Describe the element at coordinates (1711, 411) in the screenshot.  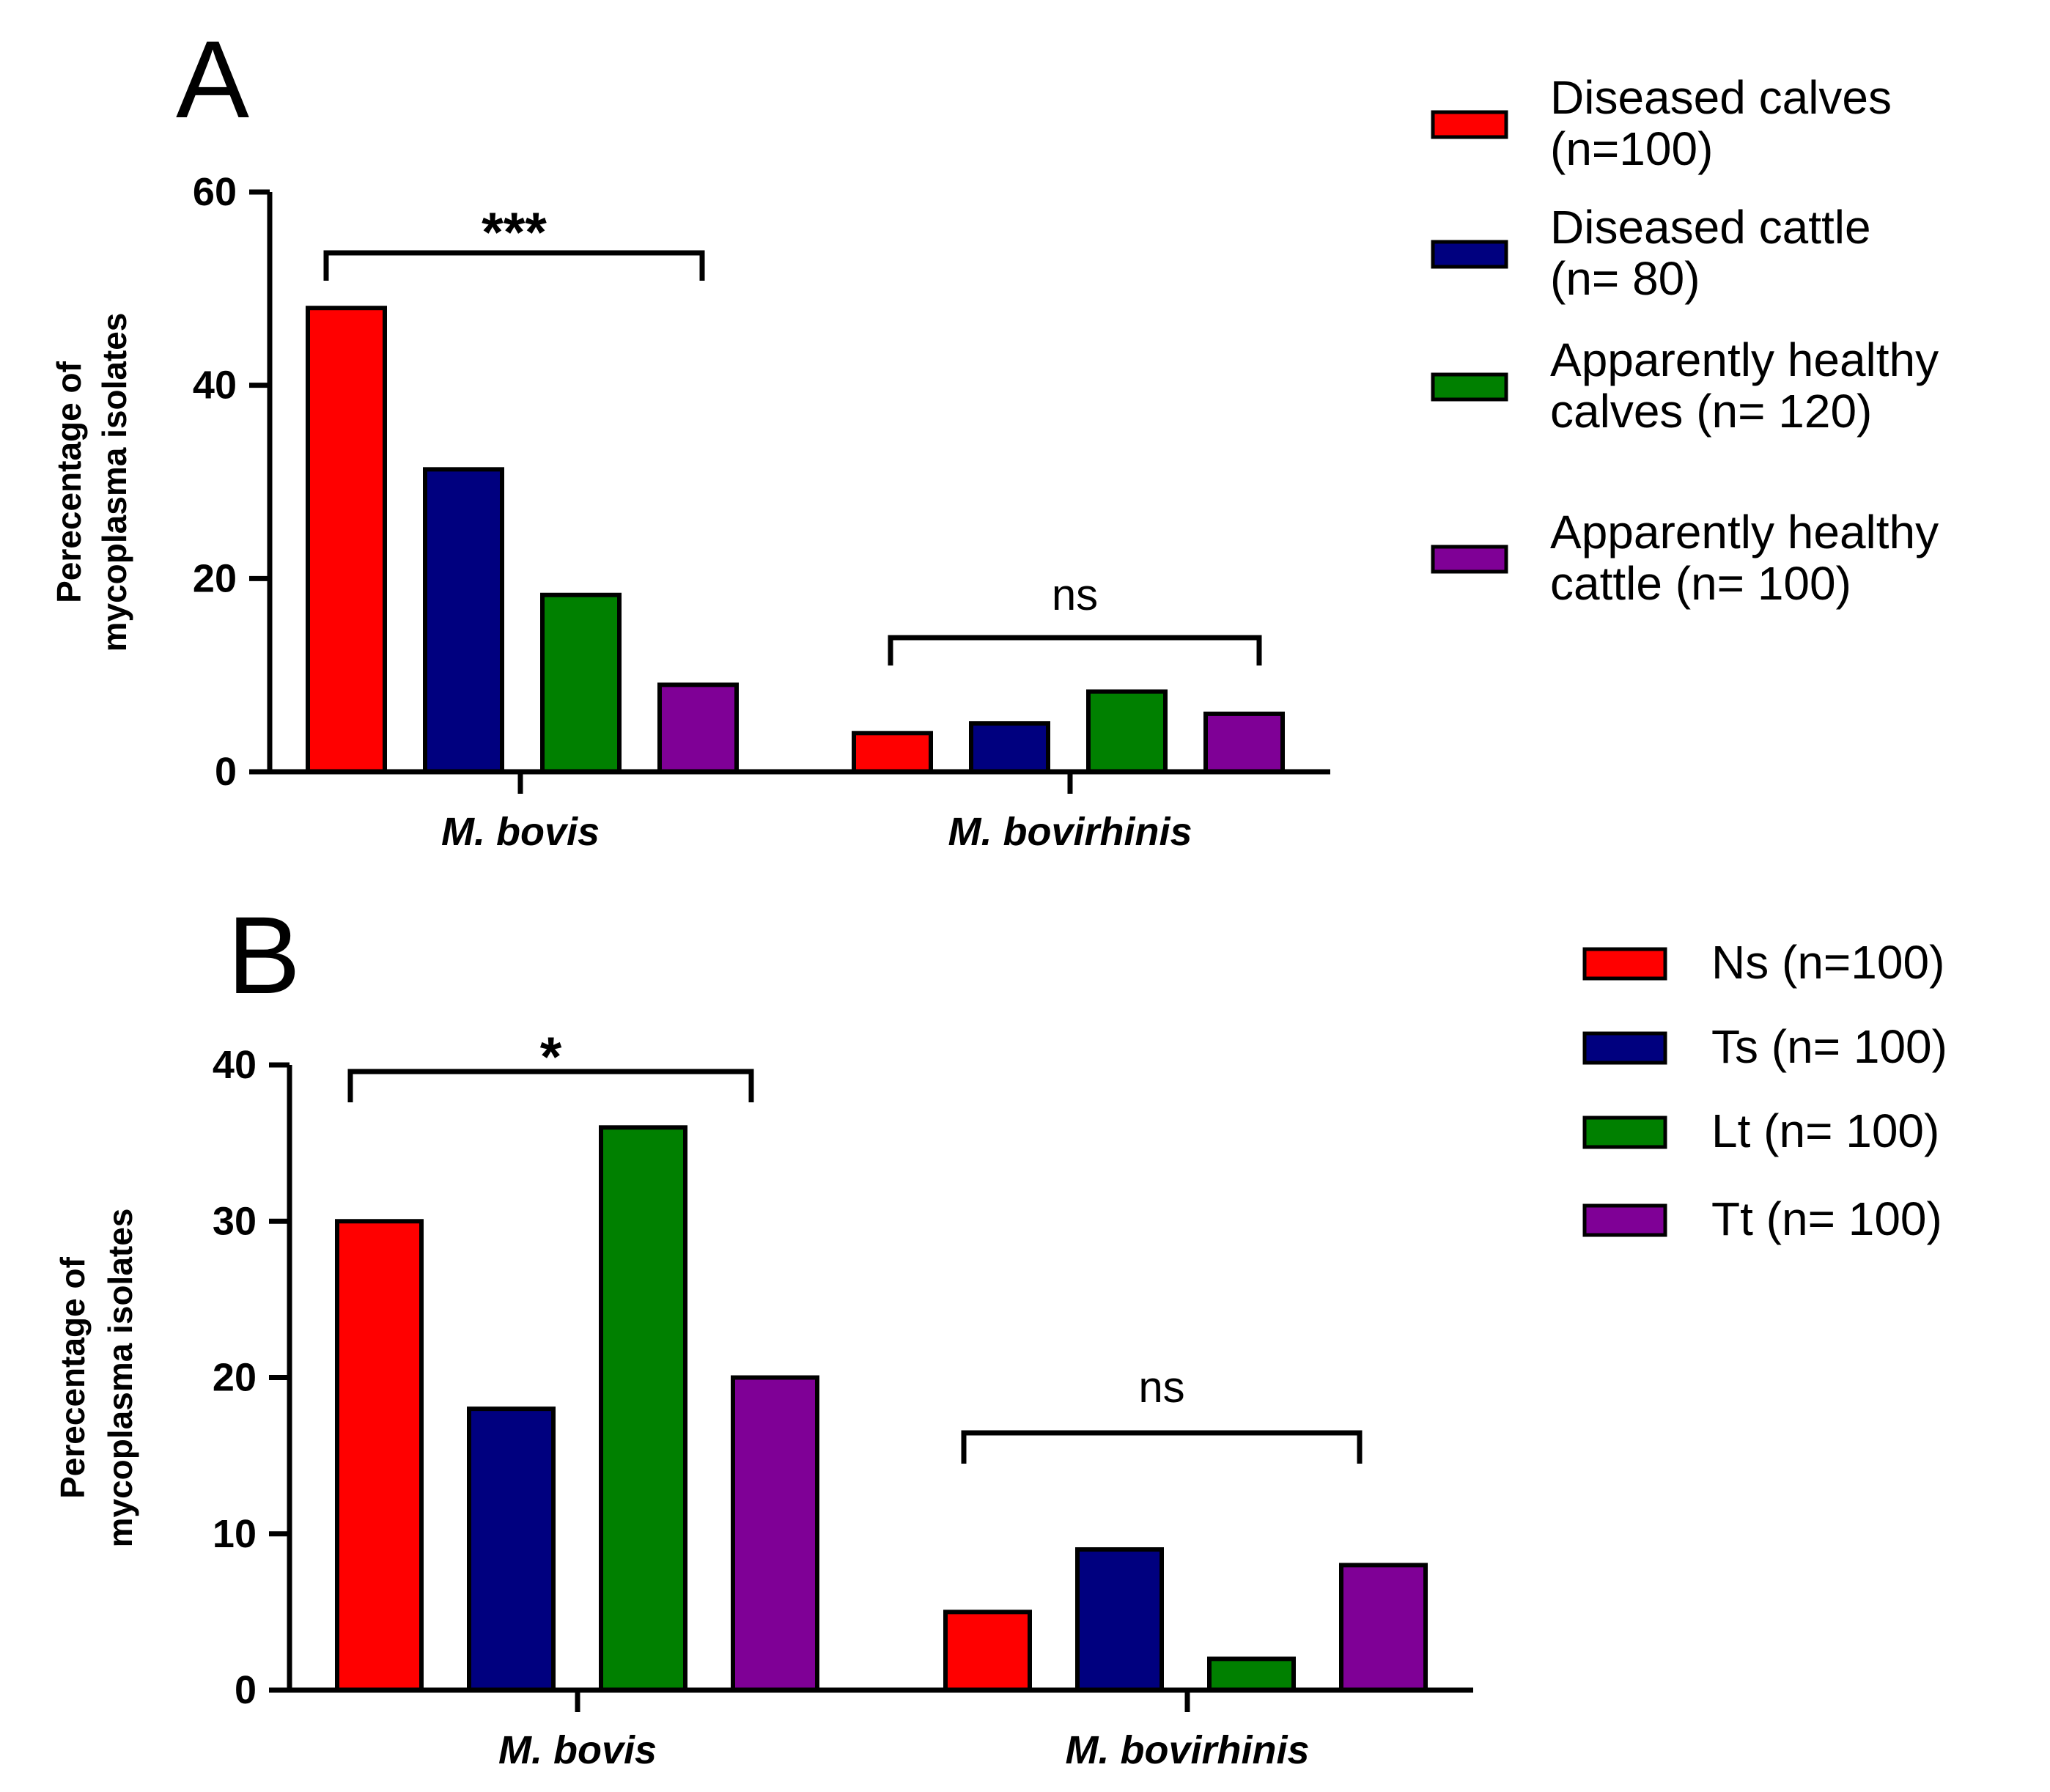
I see `legend-label: calves (n= 120)` at that location.